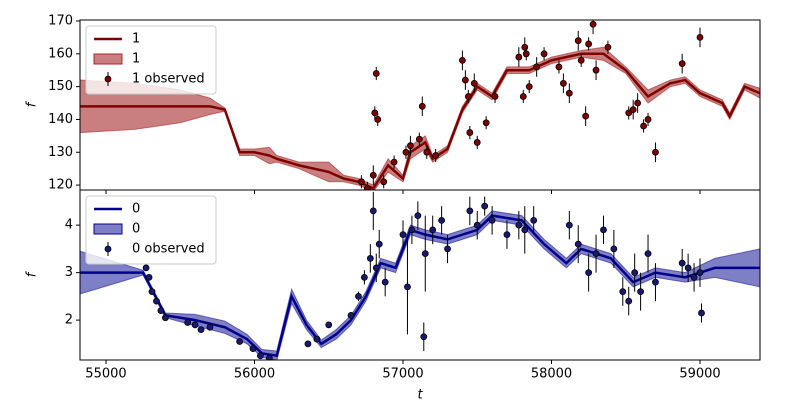 The height and width of the screenshot is (400, 800). Describe the element at coordinates (69, 225) in the screenshot. I see `y-tick-label: 4` at that location.